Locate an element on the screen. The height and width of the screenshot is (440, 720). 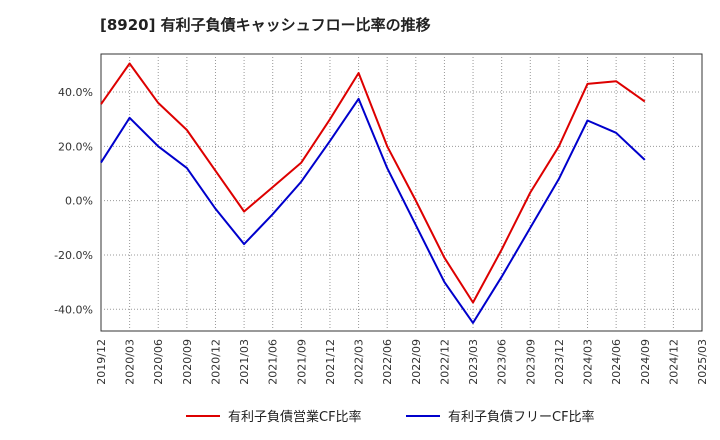
x-tick-label: 2021/09 is located at coordinates (301, 362).